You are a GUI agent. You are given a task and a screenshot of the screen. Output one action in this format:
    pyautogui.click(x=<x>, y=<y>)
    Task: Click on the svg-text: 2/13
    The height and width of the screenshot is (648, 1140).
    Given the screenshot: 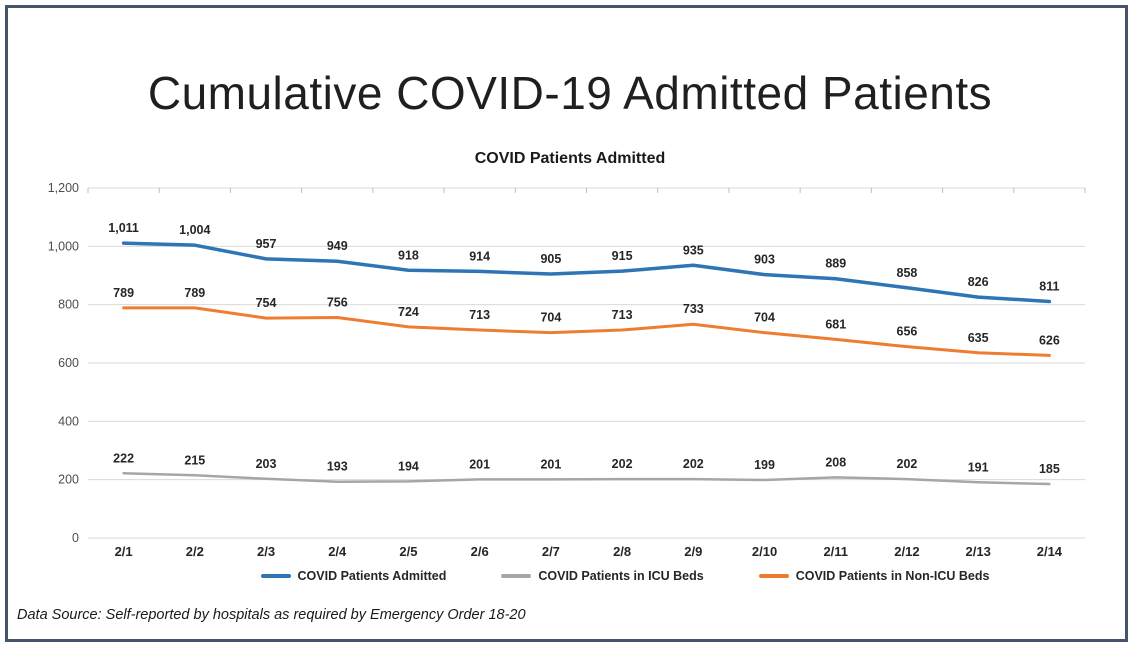 What is the action you would take?
    pyautogui.click(x=978, y=551)
    